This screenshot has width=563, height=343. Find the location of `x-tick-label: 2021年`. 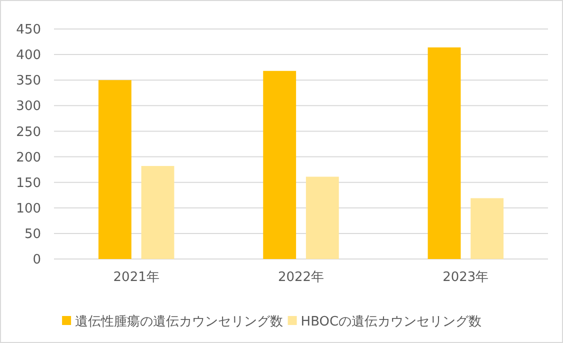

x-tick-label: 2021年 is located at coordinates (136, 277).